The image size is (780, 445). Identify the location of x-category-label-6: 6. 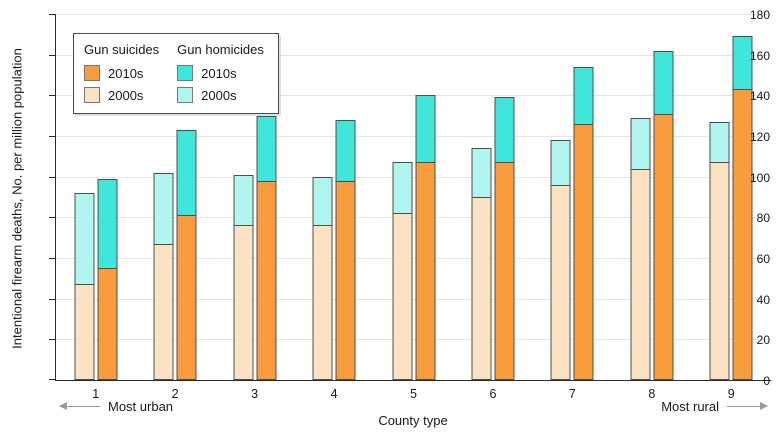
(493, 394).